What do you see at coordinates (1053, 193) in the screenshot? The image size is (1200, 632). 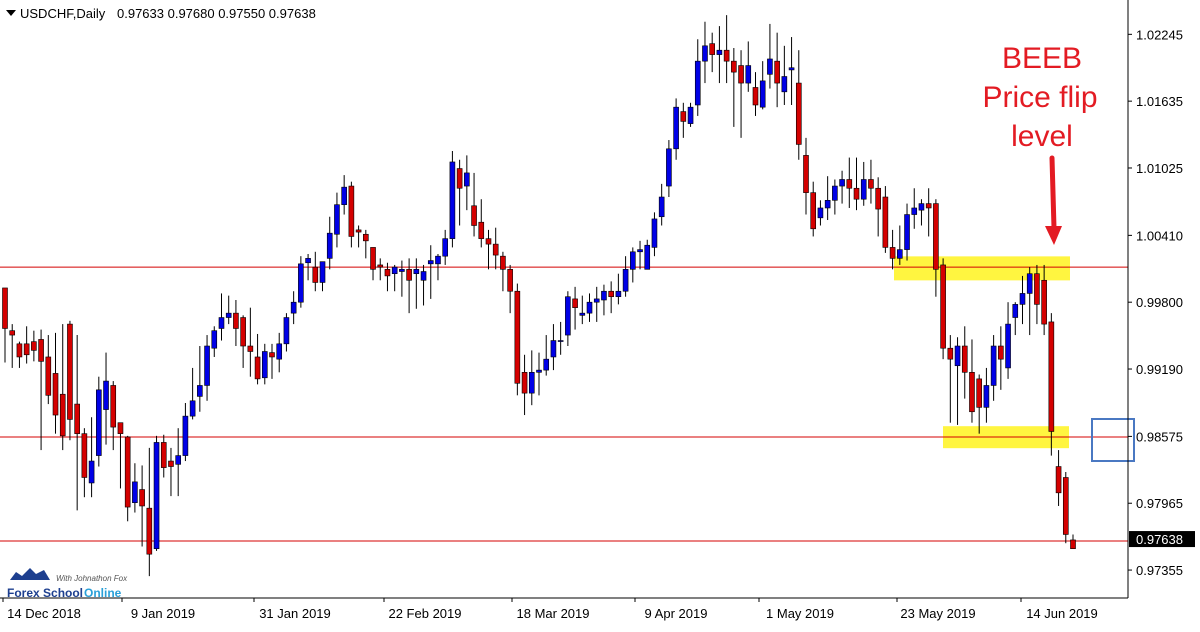 I see `annotation-arrow-shaft` at bounding box center [1053, 193].